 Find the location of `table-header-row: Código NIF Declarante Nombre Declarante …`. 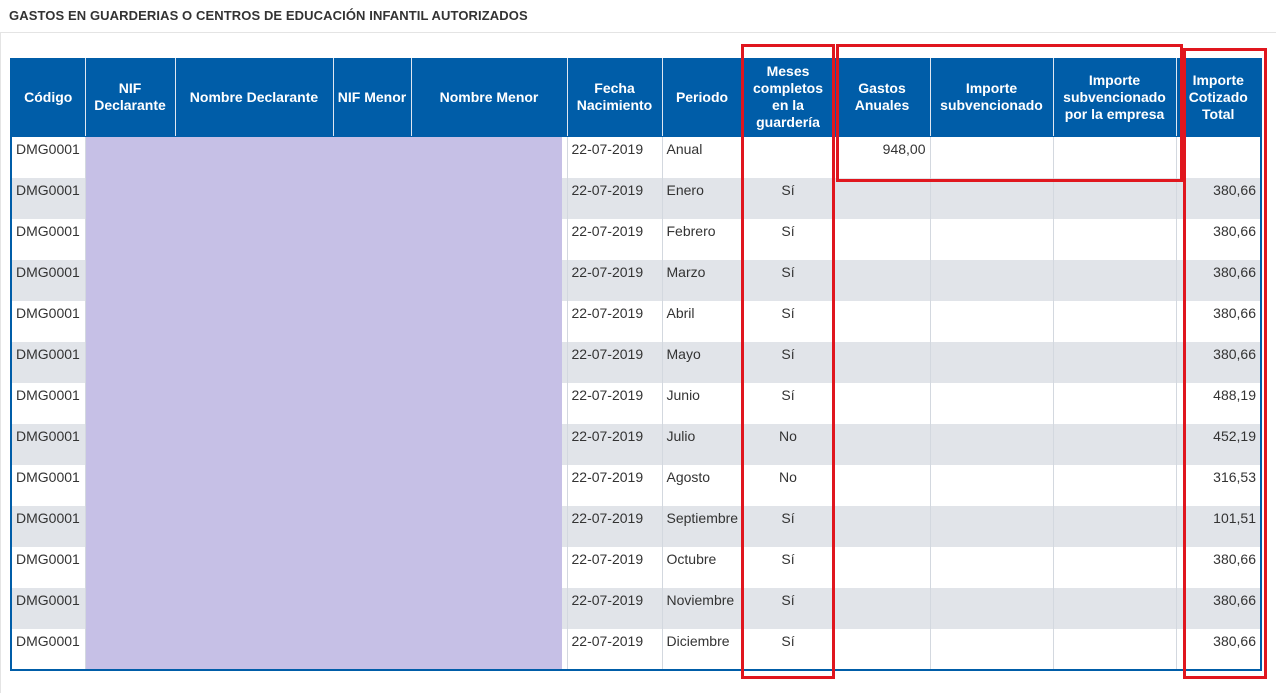

table-header-row: Código NIF Declarante Nombre Declarante … is located at coordinates (636, 97).